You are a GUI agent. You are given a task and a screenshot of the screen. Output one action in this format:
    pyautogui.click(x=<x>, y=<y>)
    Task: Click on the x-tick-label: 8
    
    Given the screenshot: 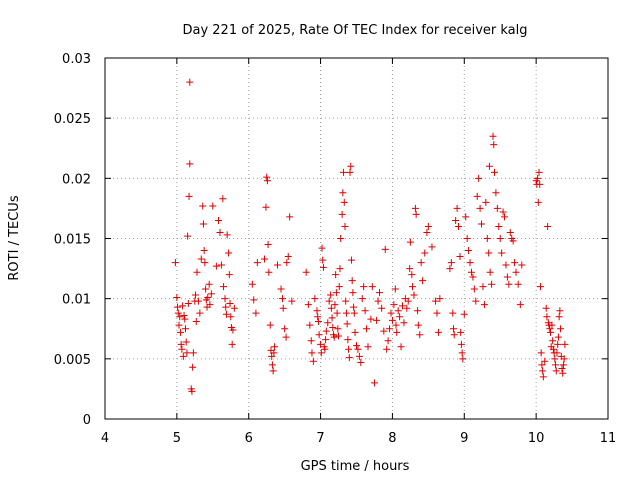 What is the action you would take?
    pyautogui.click(x=392, y=438)
    